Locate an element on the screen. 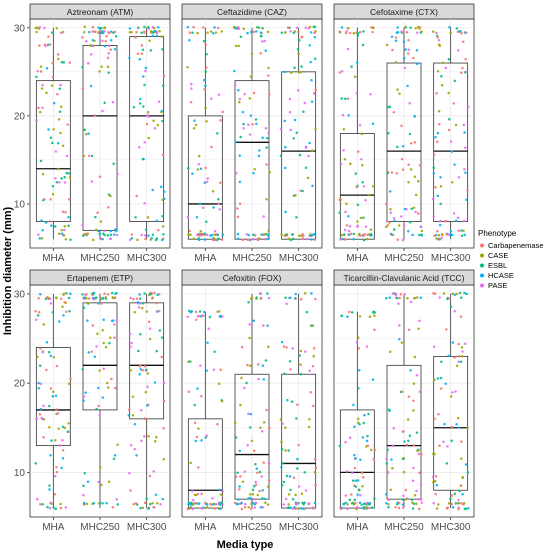 The width and height of the screenshot is (550, 553). jitter-points is located at coordinates (205, 133).